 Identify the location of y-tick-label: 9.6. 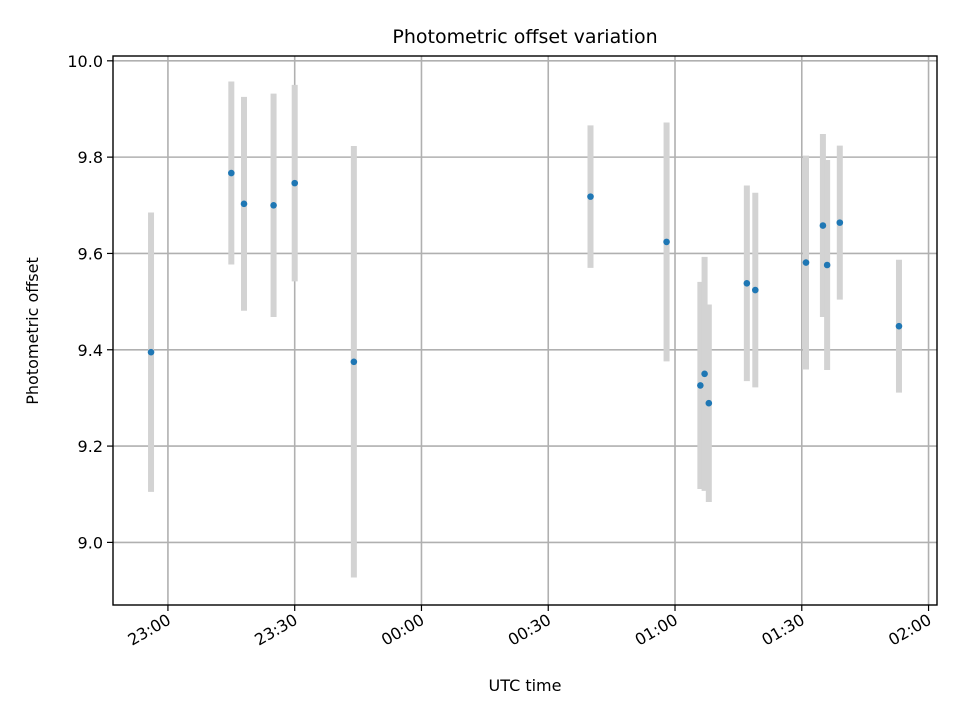
(90, 253).